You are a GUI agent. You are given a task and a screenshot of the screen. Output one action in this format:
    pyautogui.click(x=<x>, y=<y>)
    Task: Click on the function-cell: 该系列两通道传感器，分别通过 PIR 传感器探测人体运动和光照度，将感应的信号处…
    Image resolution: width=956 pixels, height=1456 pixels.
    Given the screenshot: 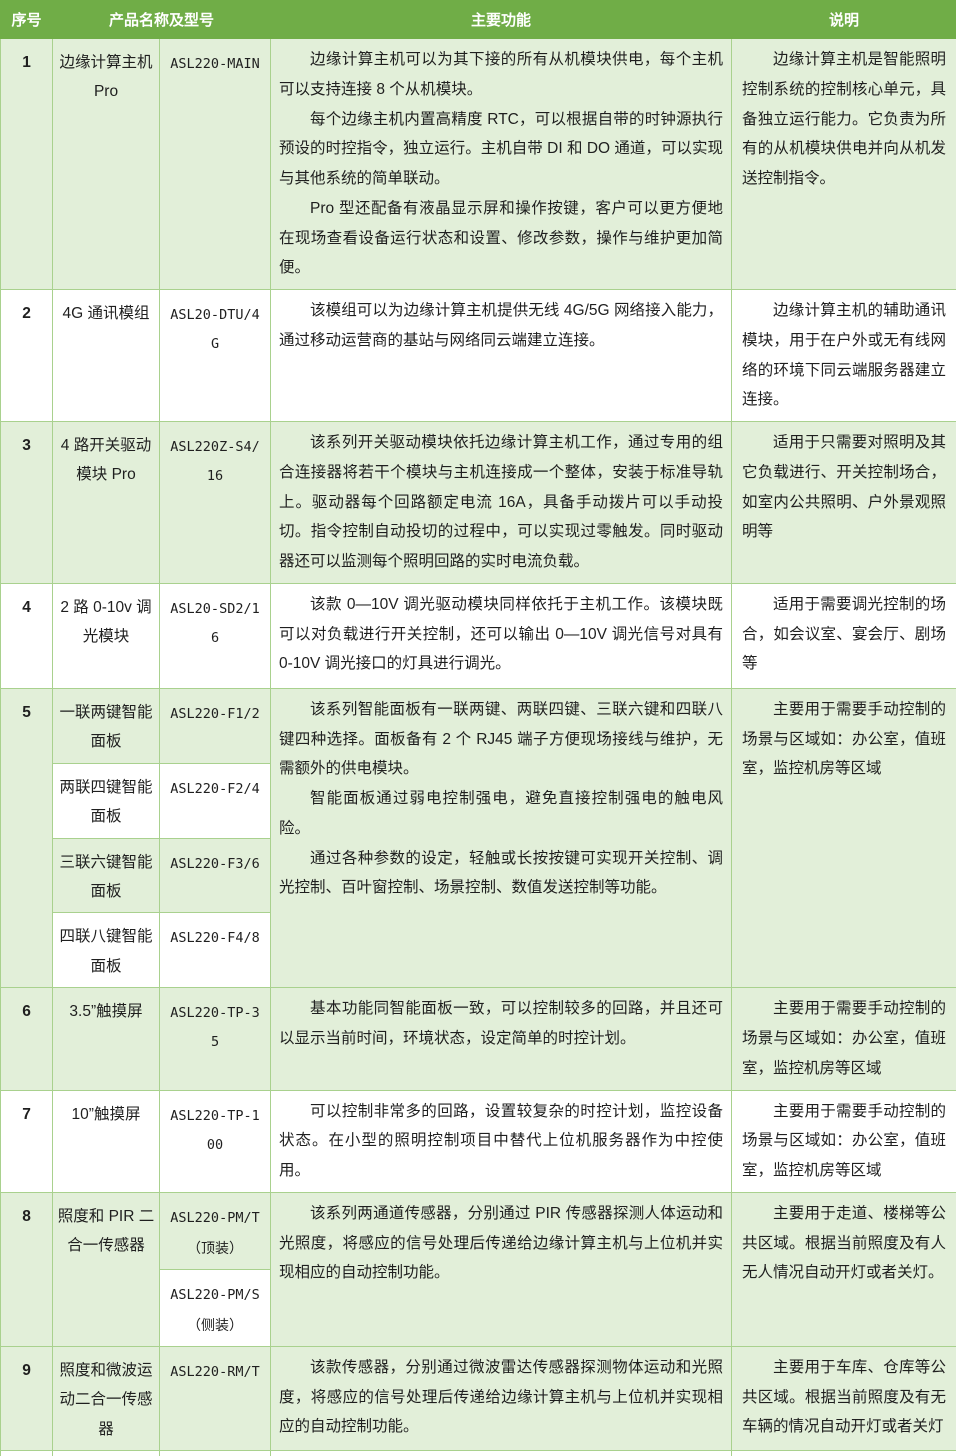 What is the action you would take?
    pyautogui.click(x=501, y=1269)
    